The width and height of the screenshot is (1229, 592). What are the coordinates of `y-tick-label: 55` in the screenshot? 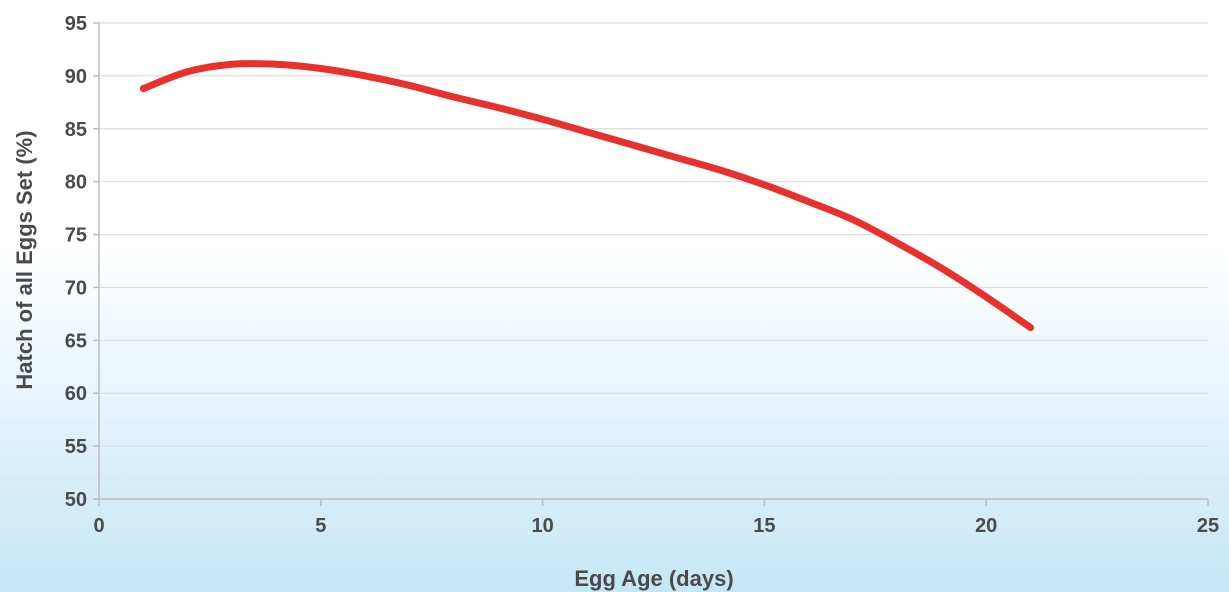 It's located at (76, 447).